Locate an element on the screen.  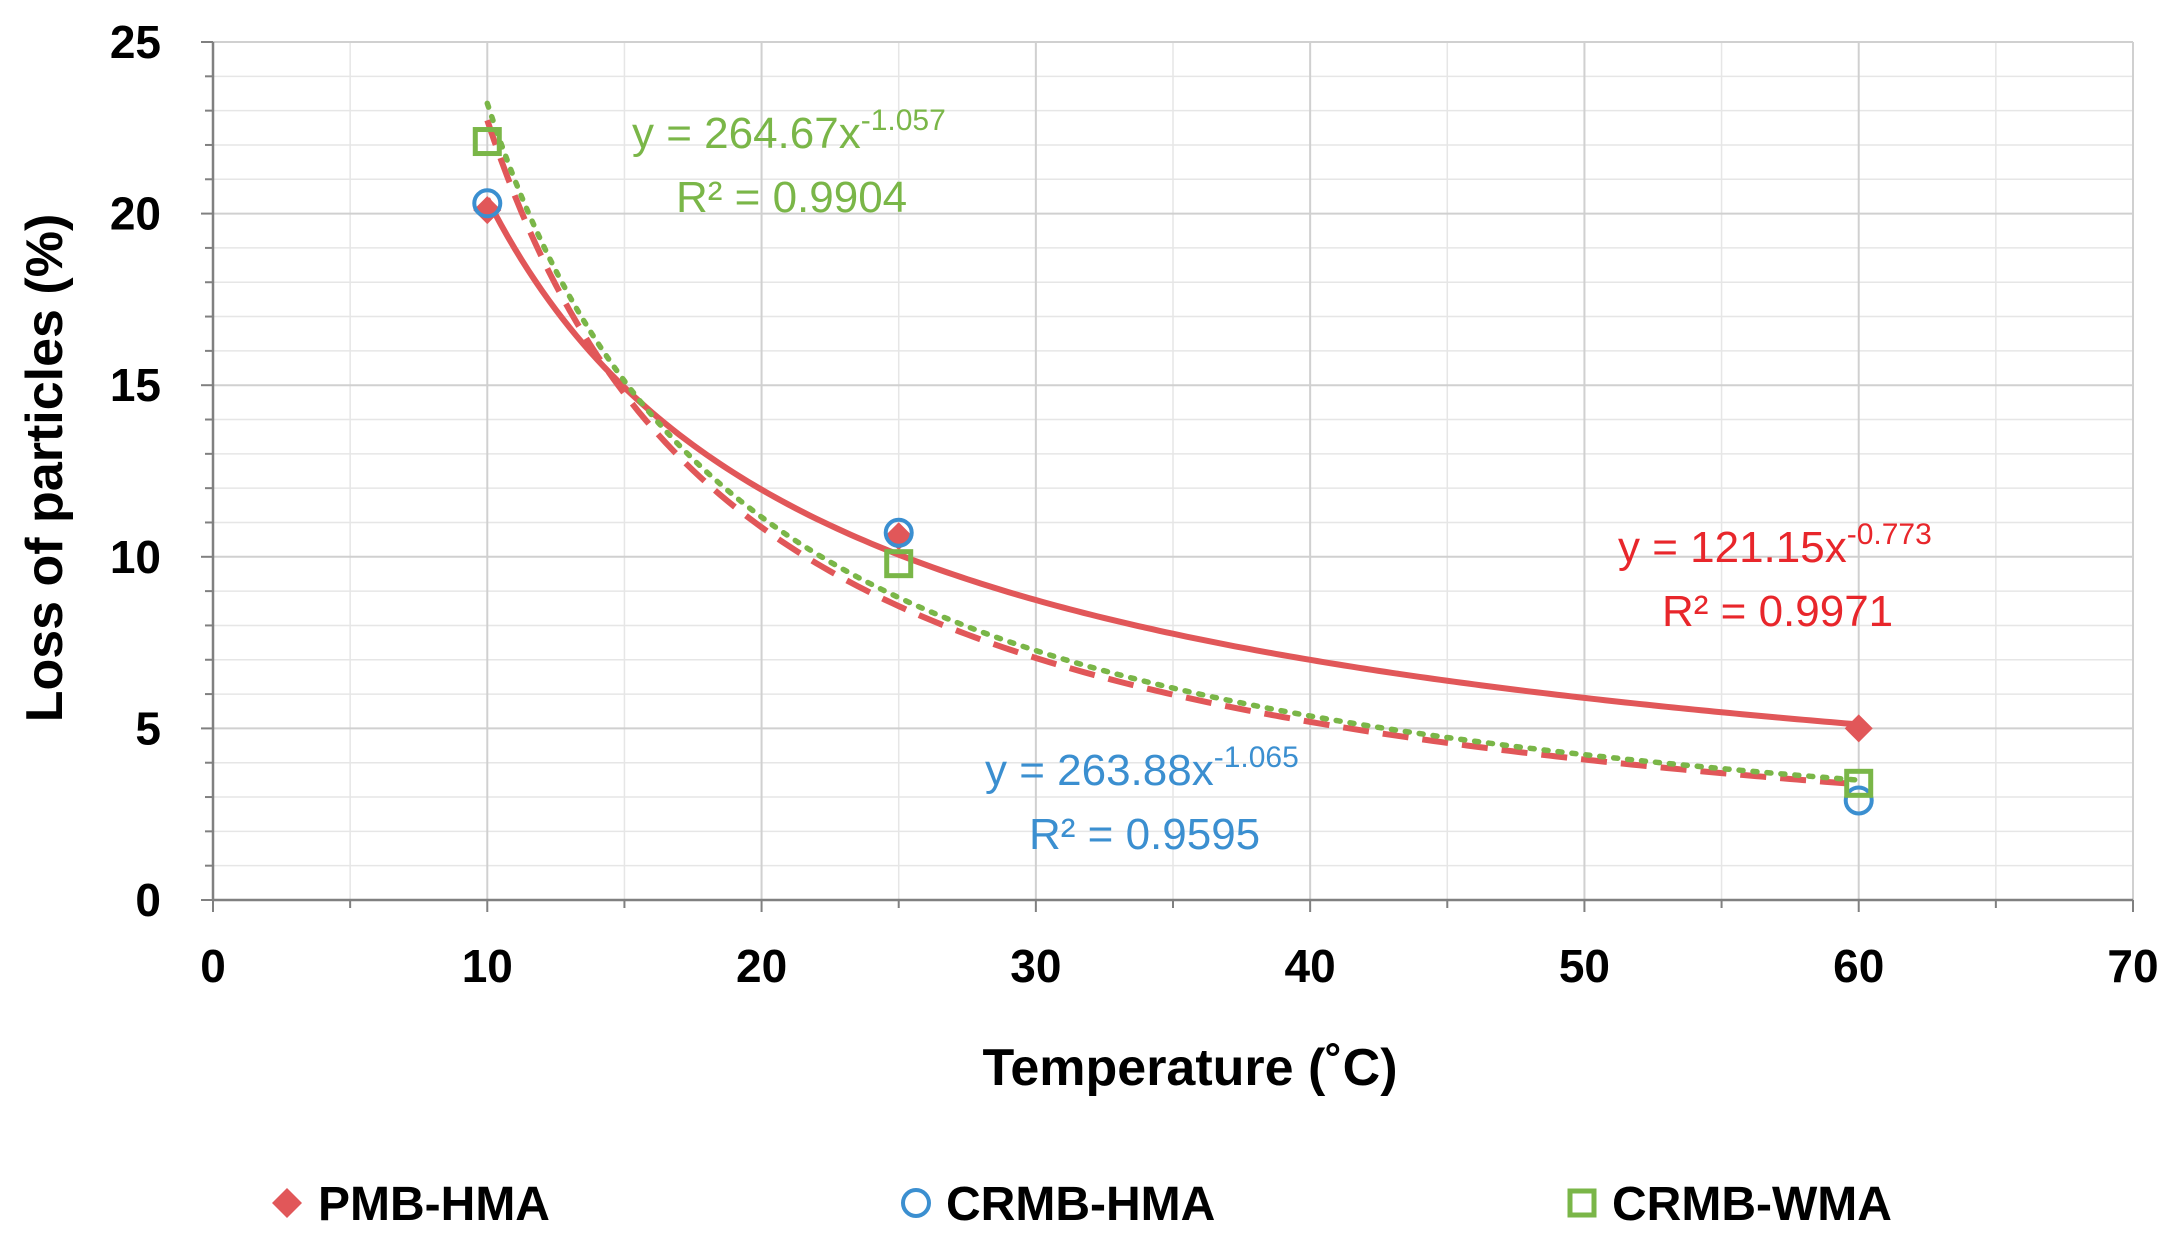
equation-crmb-hma: y = 263.88x-1.065 R² = 0.9595 is located at coordinates (1142, 800).